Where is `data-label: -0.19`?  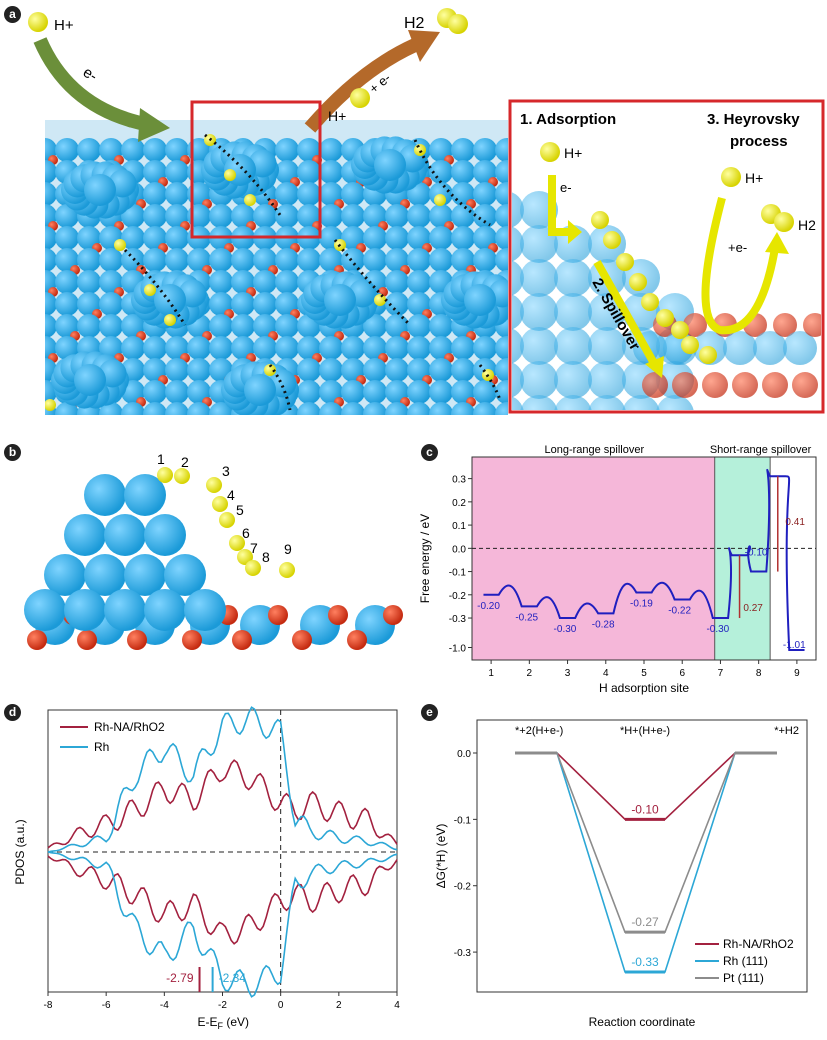
data-label: -0.19 is located at coordinates (641, 603).